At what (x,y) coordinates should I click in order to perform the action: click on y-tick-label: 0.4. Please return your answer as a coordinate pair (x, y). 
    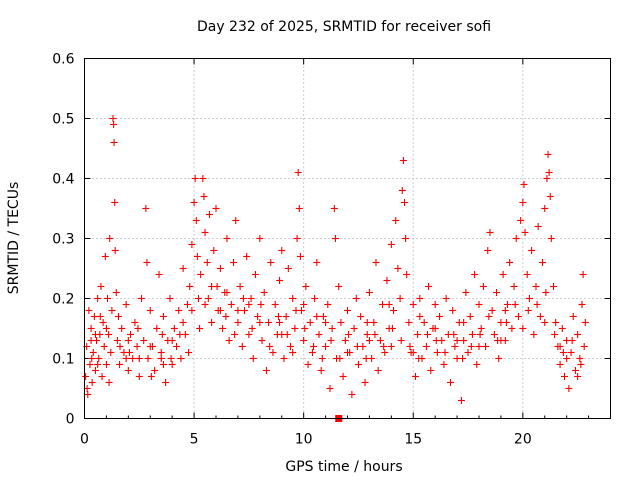
    Looking at the image, I should click on (63, 180).